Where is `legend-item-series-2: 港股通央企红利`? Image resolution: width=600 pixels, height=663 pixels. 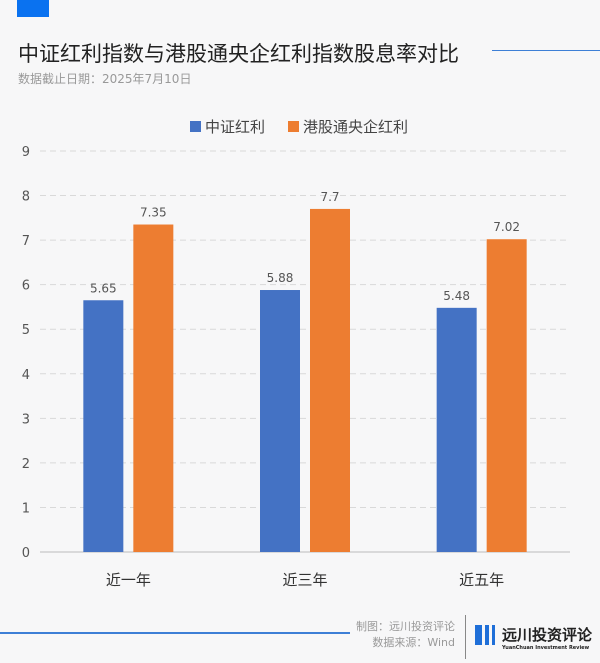 legend-item-series-2: 港股通央企红利 is located at coordinates (348, 126).